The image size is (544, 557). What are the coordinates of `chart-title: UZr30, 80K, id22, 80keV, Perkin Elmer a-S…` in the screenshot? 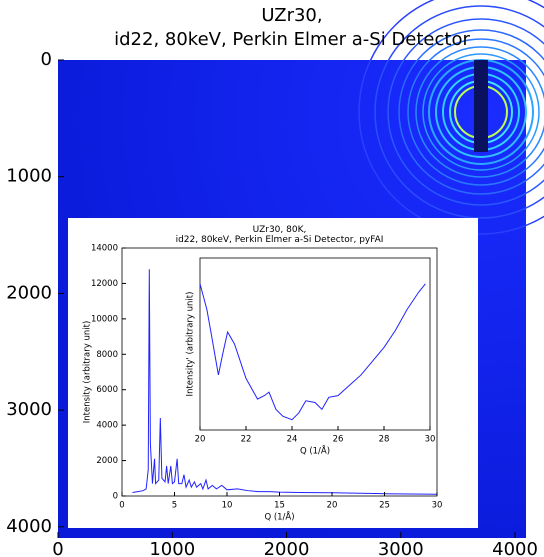 It's located at (280, 235).